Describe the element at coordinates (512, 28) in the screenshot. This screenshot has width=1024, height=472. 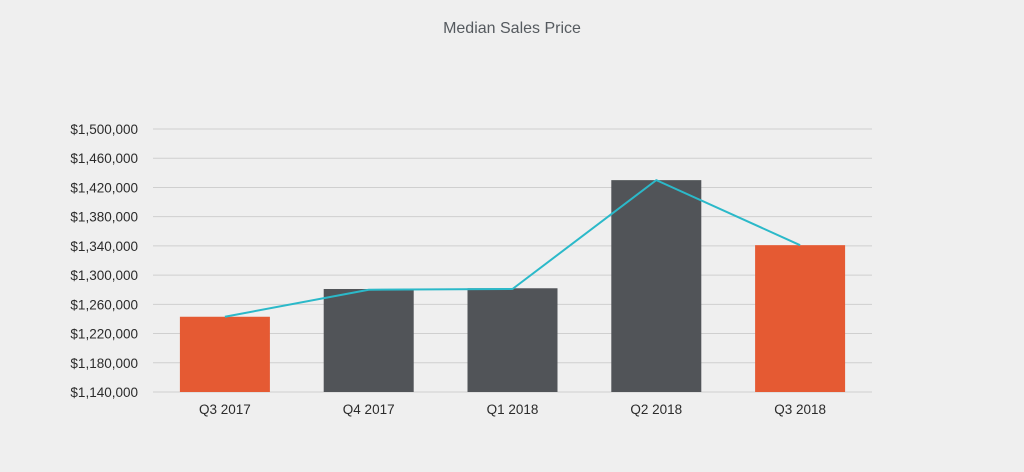
I see `chart-title: Median Sales Price` at that location.